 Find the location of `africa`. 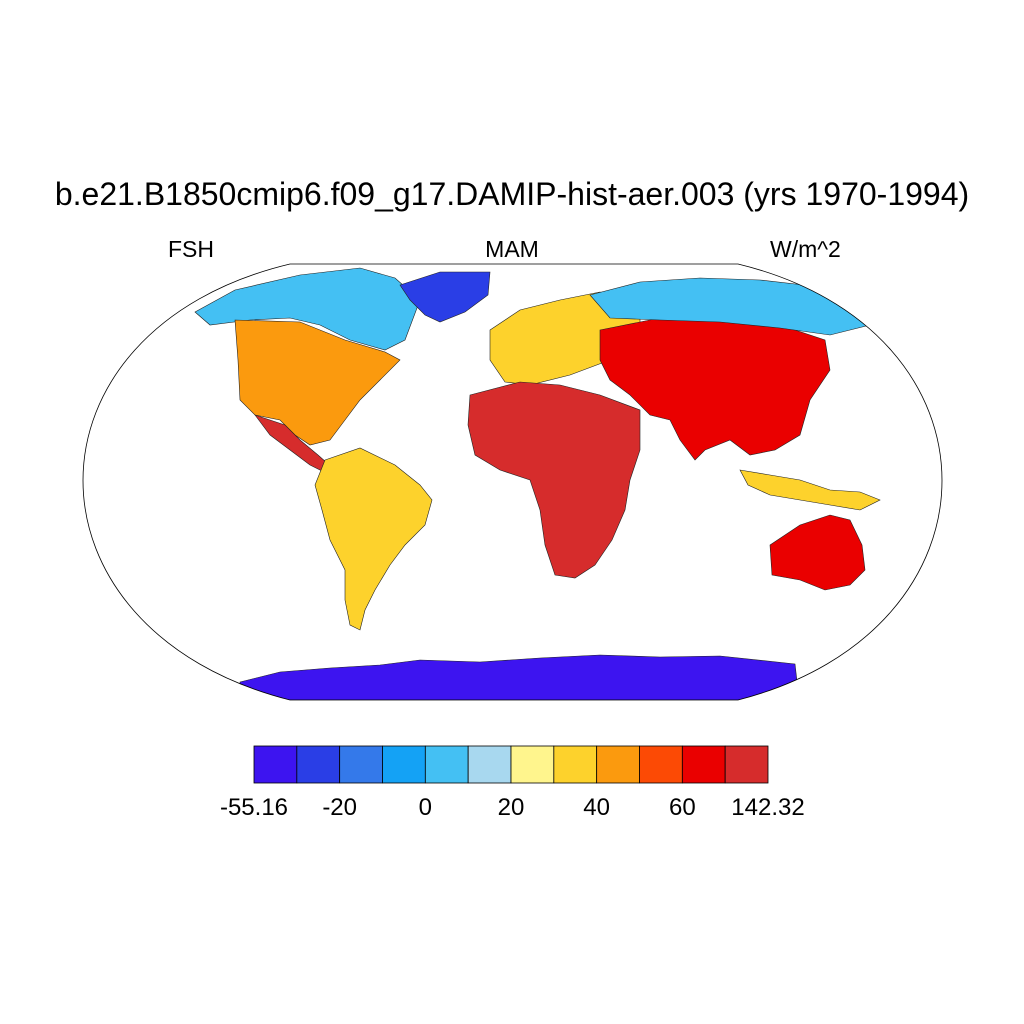

africa is located at coordinates (554, 480).